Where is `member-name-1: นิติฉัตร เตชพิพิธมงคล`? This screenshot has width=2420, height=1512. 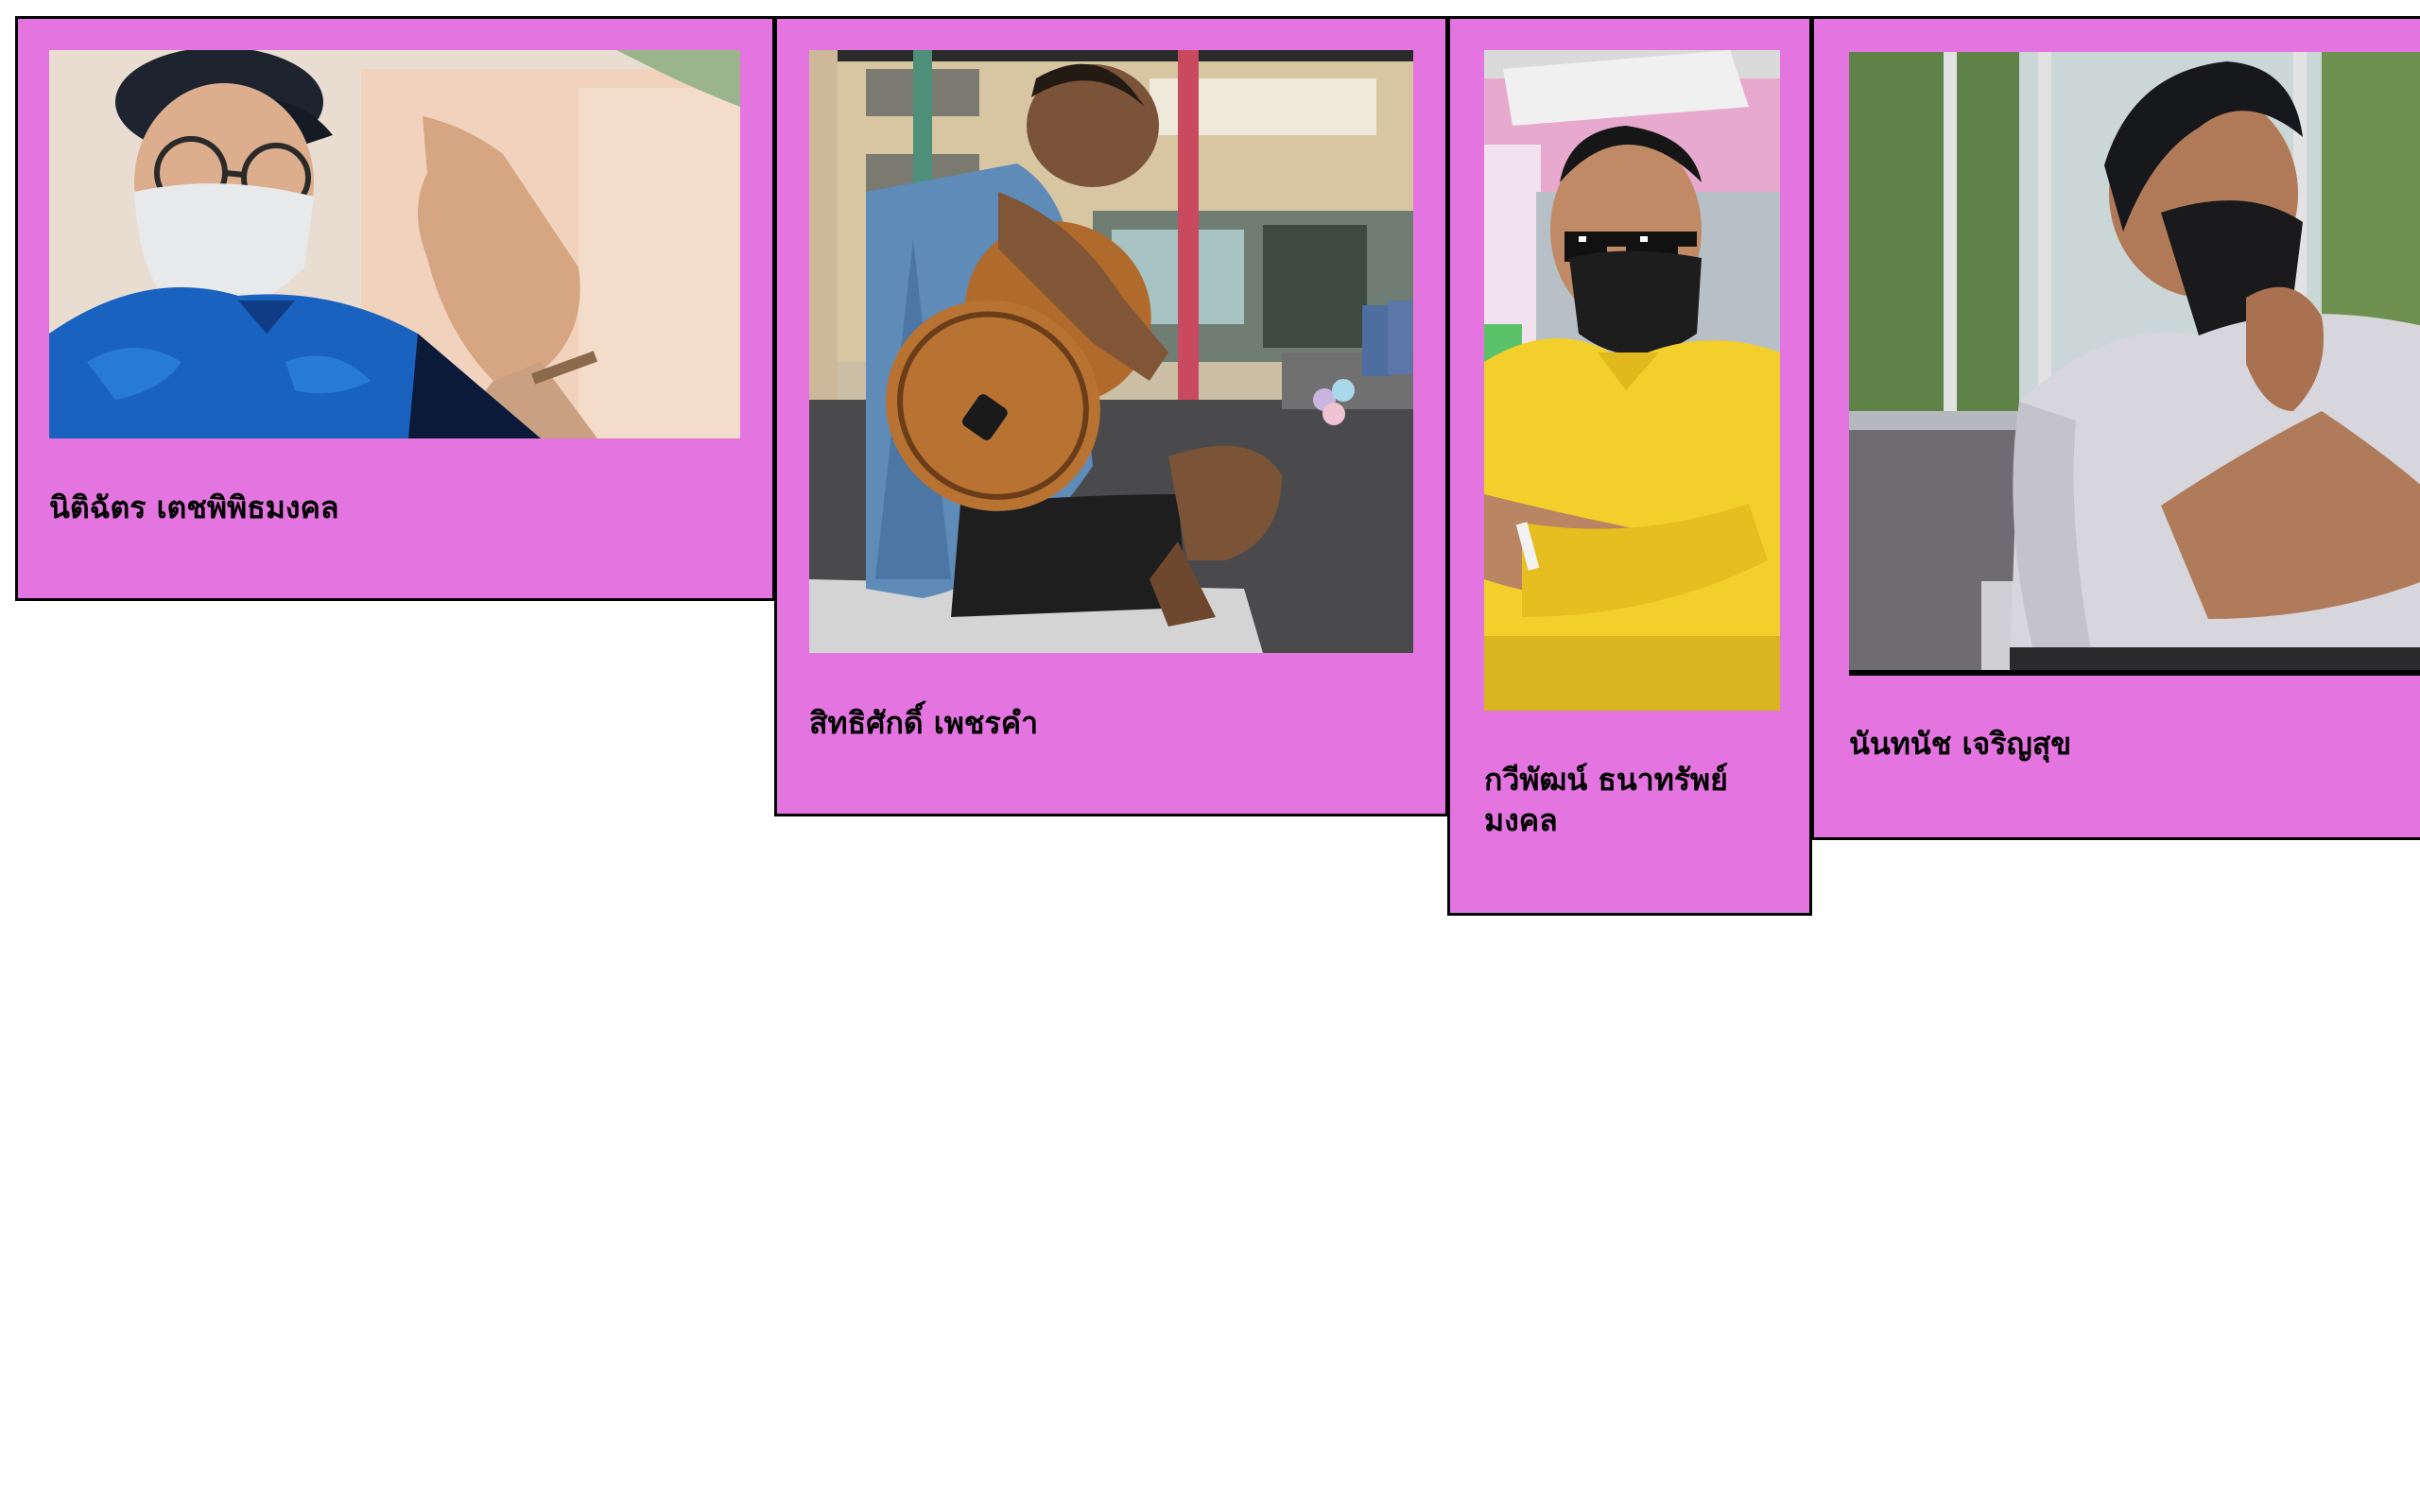
member-name-1: นิติฉัตร เตชพิพิธมงคล is located at coordinates (194, 507).